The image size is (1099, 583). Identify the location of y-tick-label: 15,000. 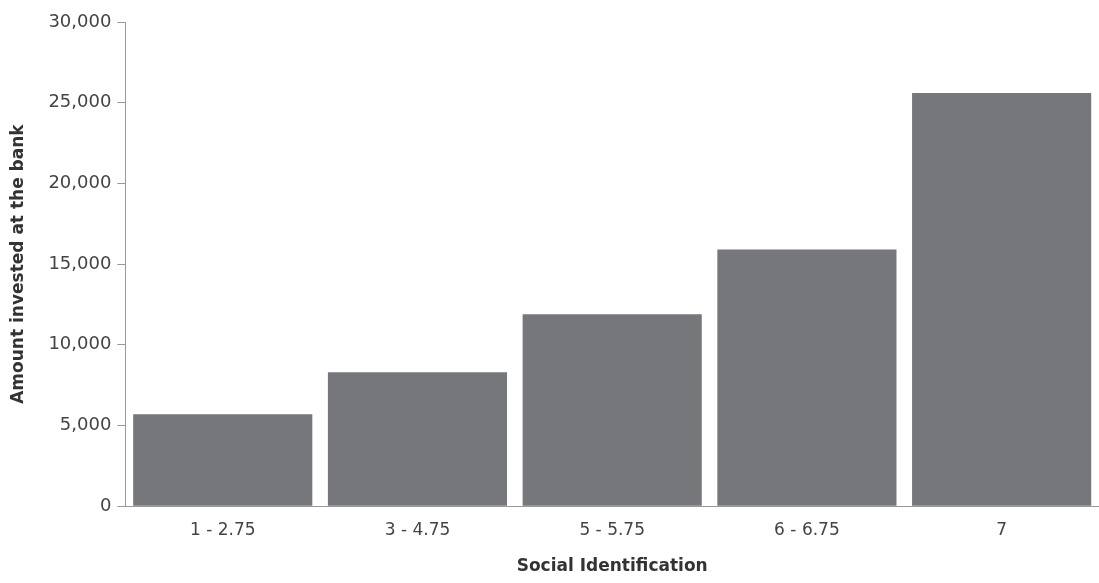
(80, 262).